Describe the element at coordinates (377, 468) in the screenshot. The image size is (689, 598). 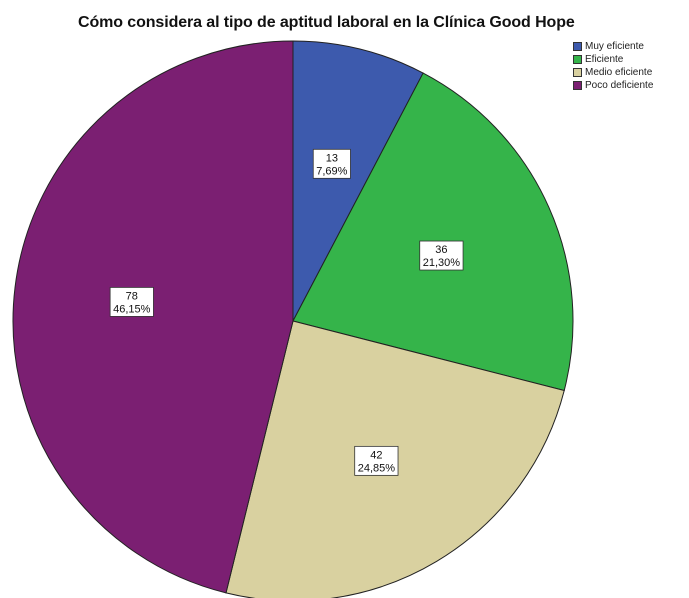
I see `data-label-percent: 24,85%` at that location.